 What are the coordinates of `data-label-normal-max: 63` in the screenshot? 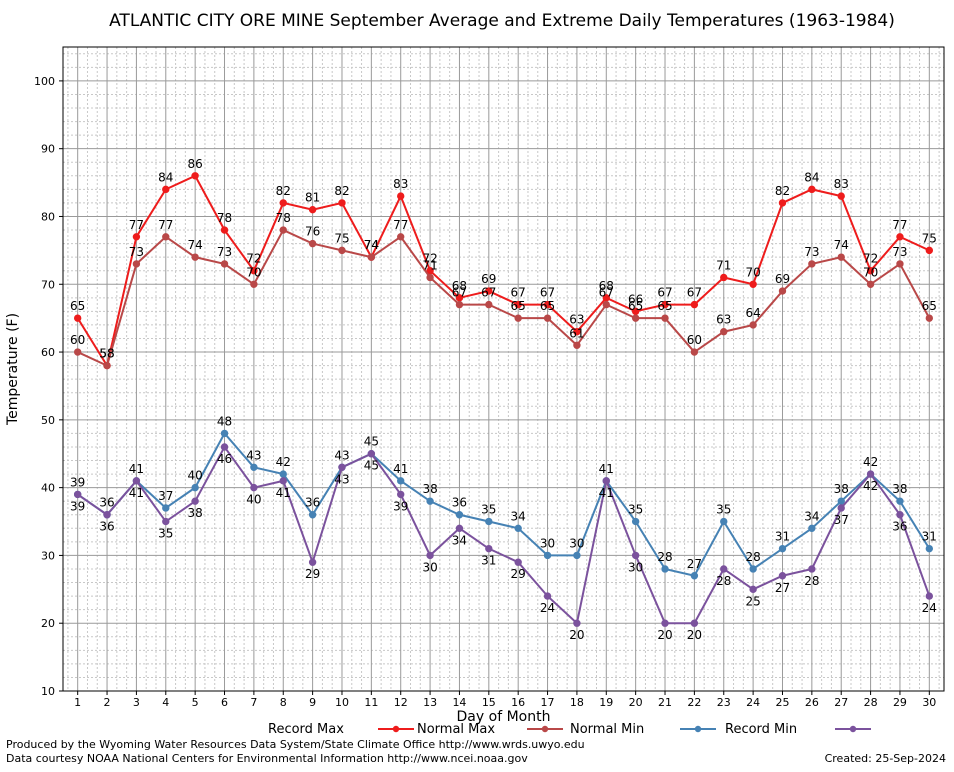 It's located at (723, 320).